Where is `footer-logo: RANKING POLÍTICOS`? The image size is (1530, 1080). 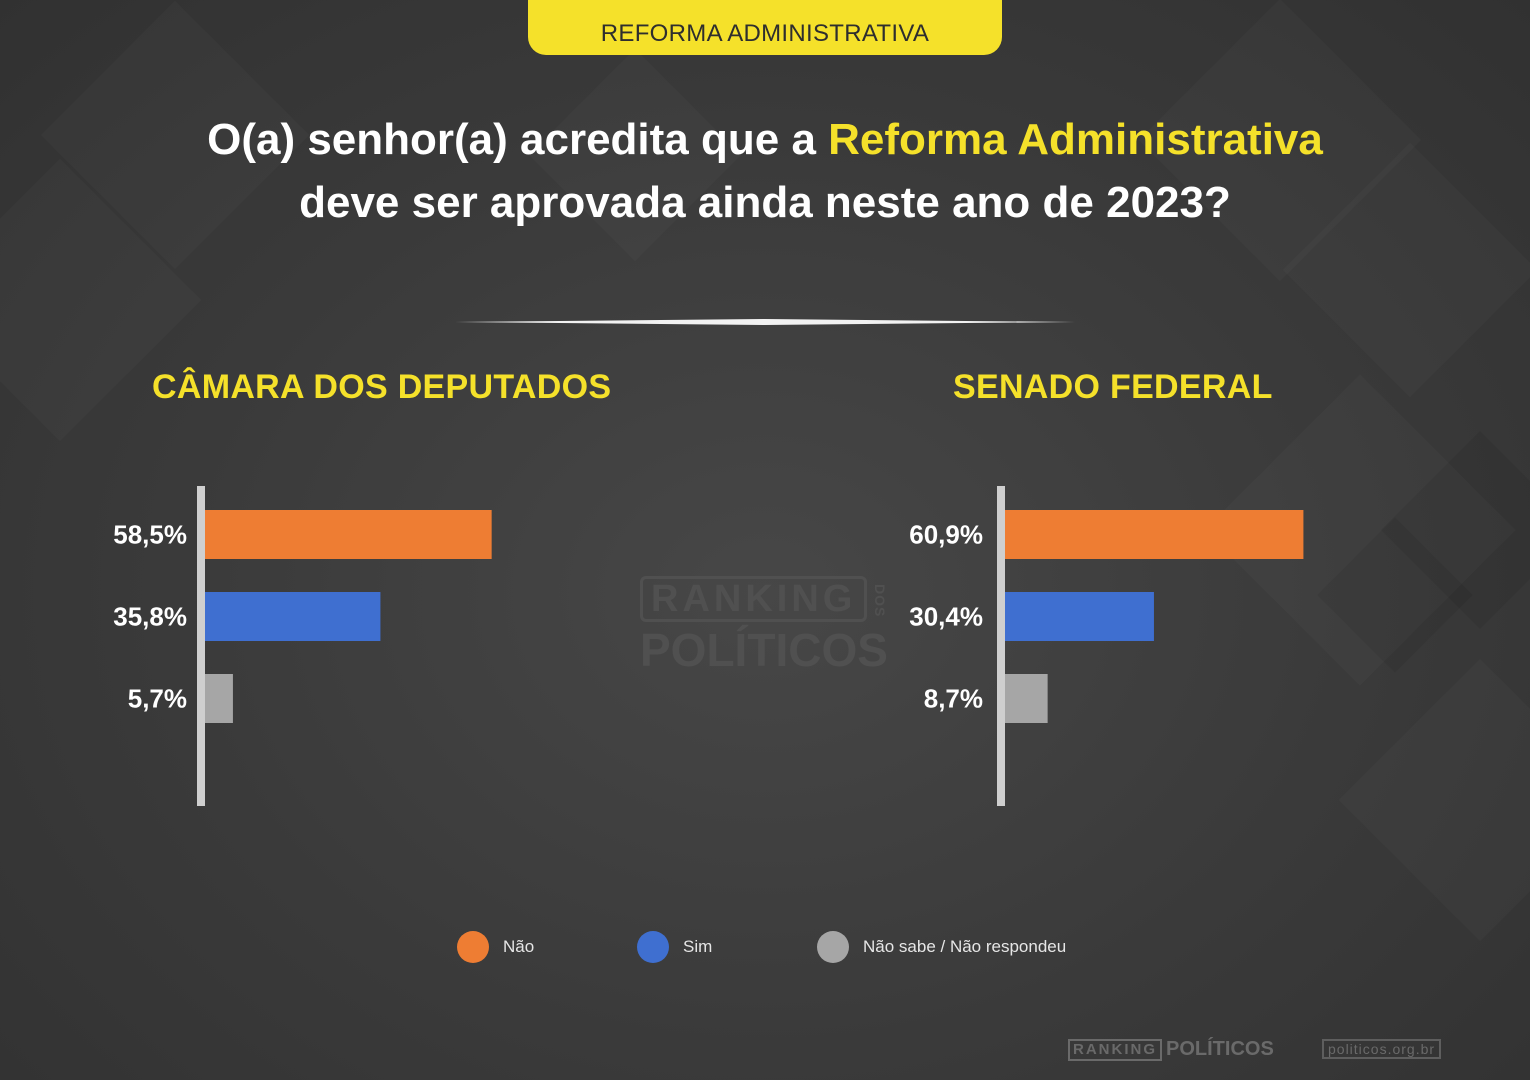 footer-logo: RANKING POLÍTICOS is located at coordinates (1171, 1049).